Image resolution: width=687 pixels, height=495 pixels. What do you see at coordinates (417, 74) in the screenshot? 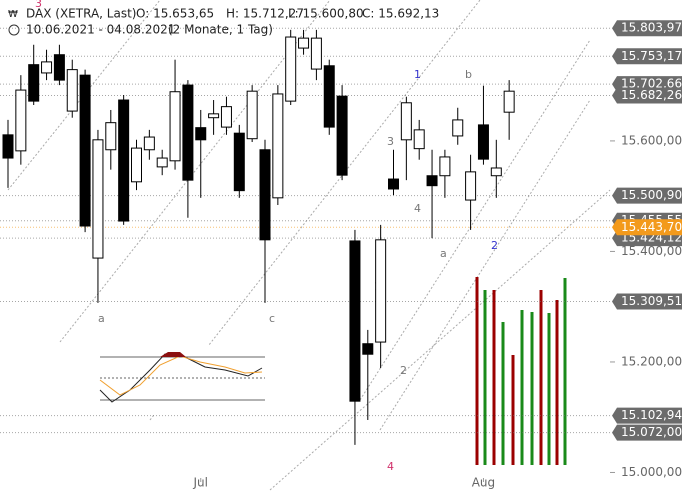
I see `wave-label: 1` at bounding box center [417, 74].